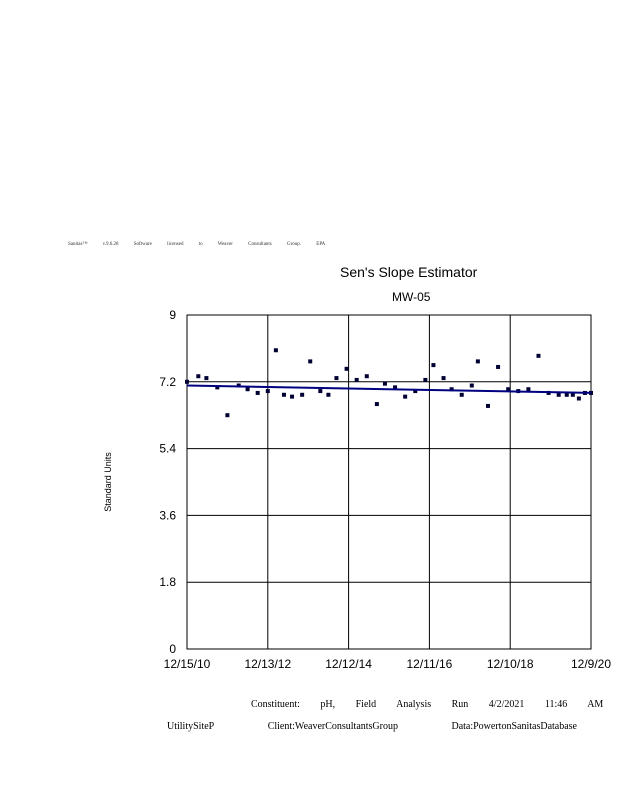  I want to click on footer-client: Client:WeaverConsultantsGroup, so click(332, 726).